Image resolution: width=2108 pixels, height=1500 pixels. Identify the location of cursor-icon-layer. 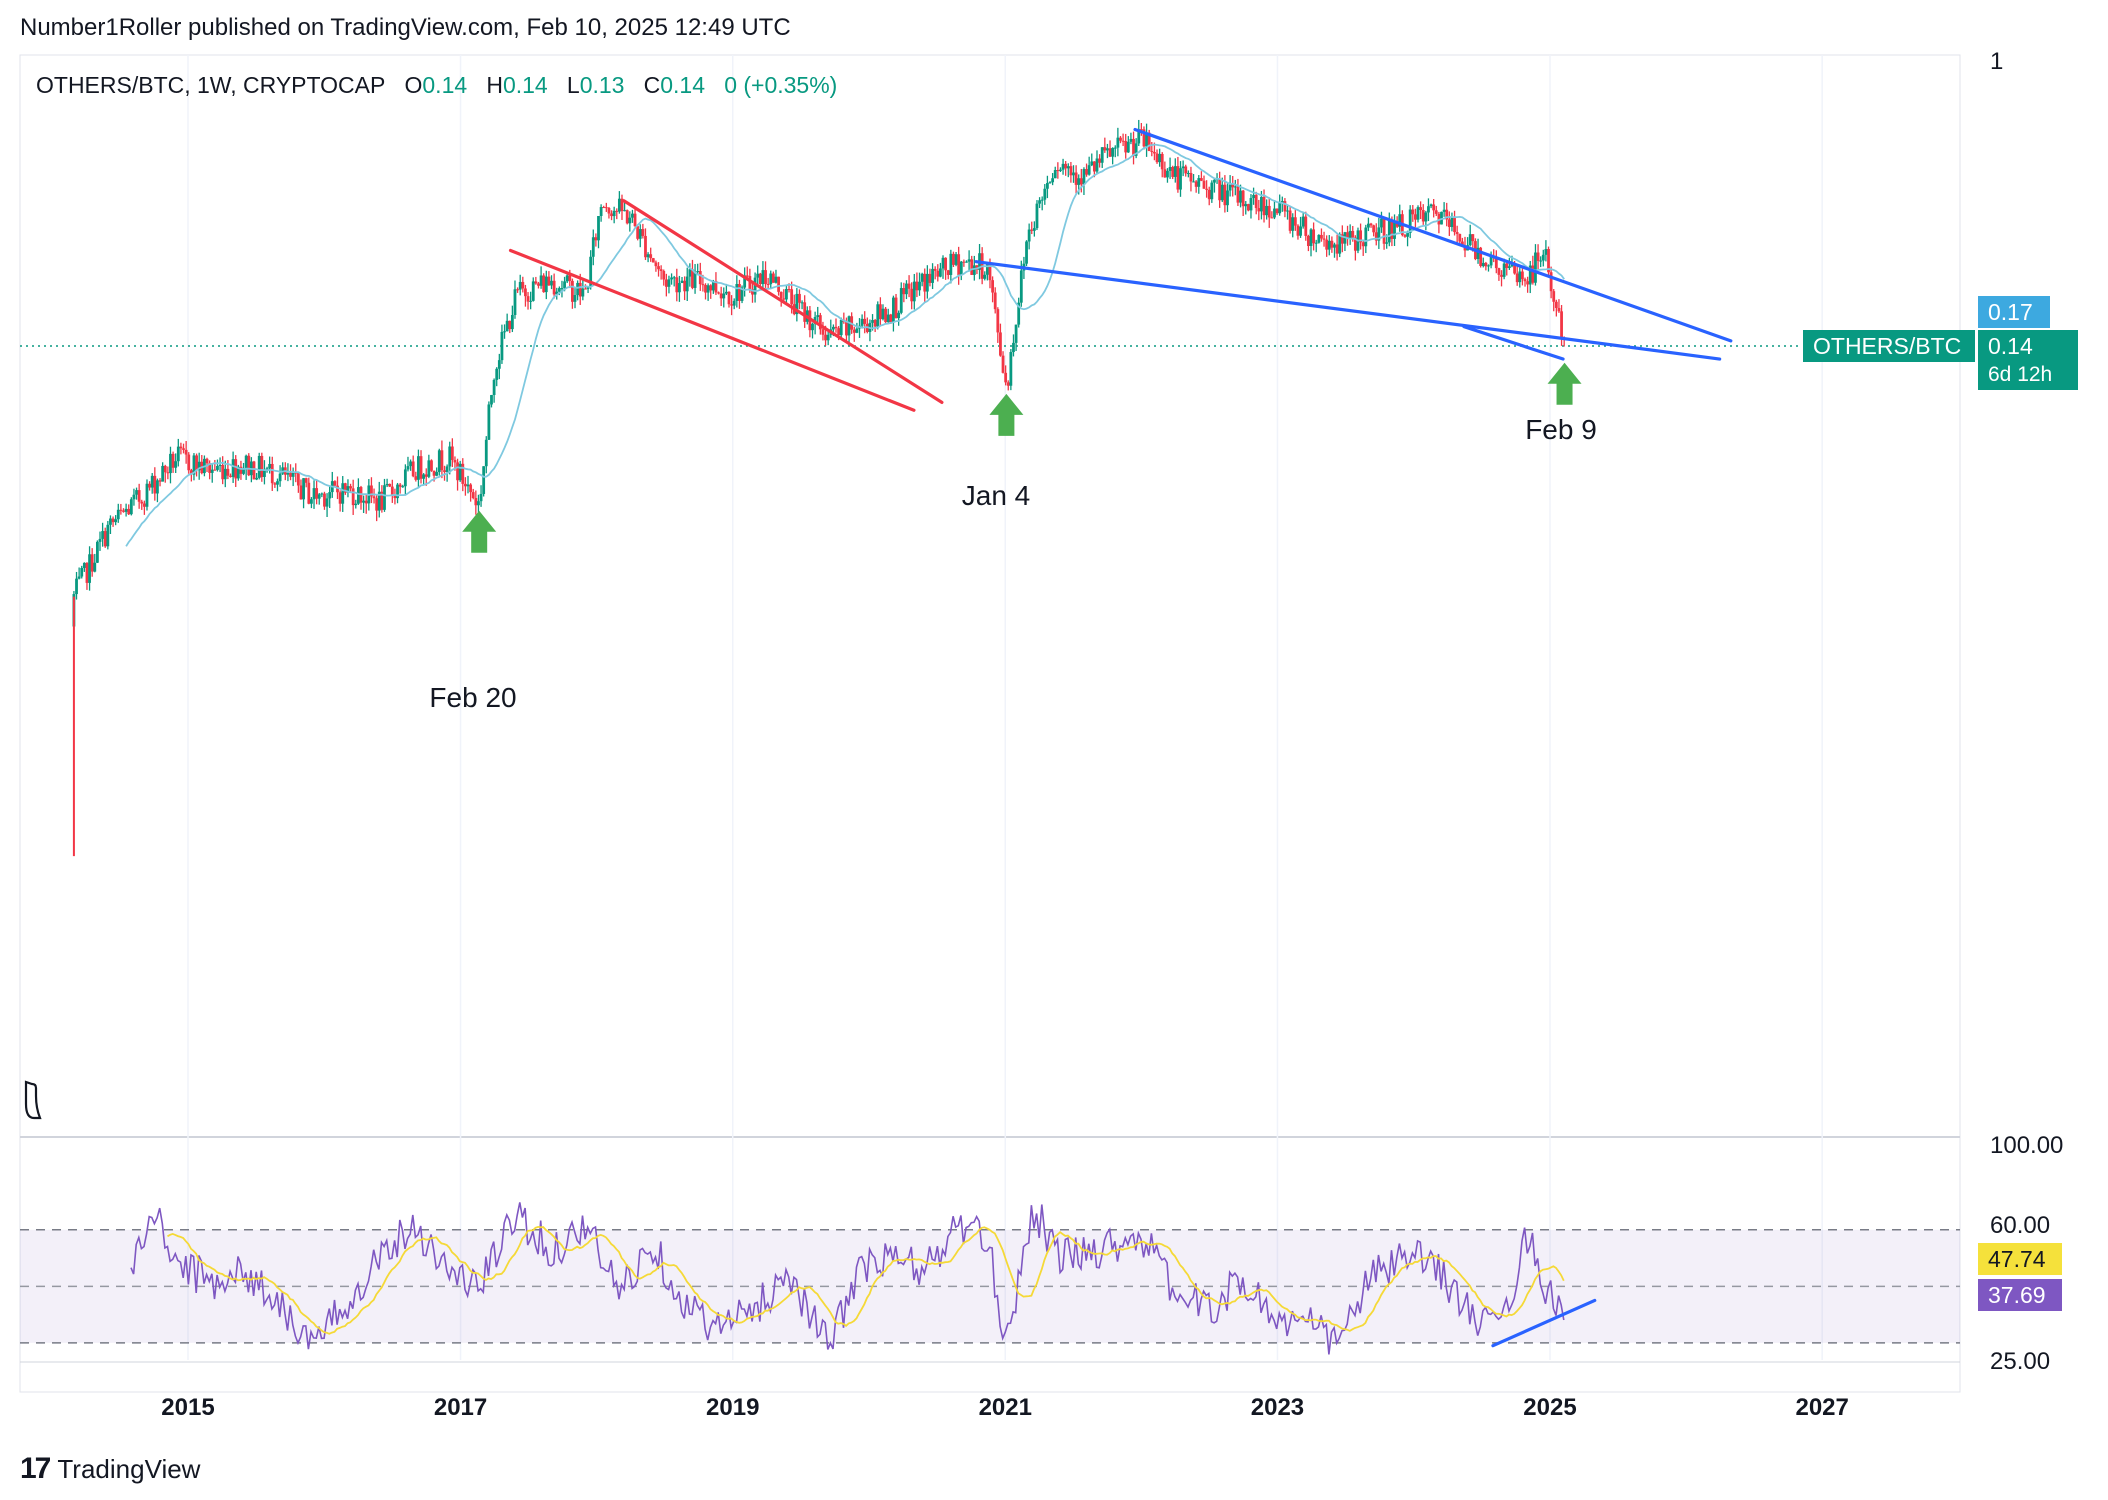
(33, 1100).